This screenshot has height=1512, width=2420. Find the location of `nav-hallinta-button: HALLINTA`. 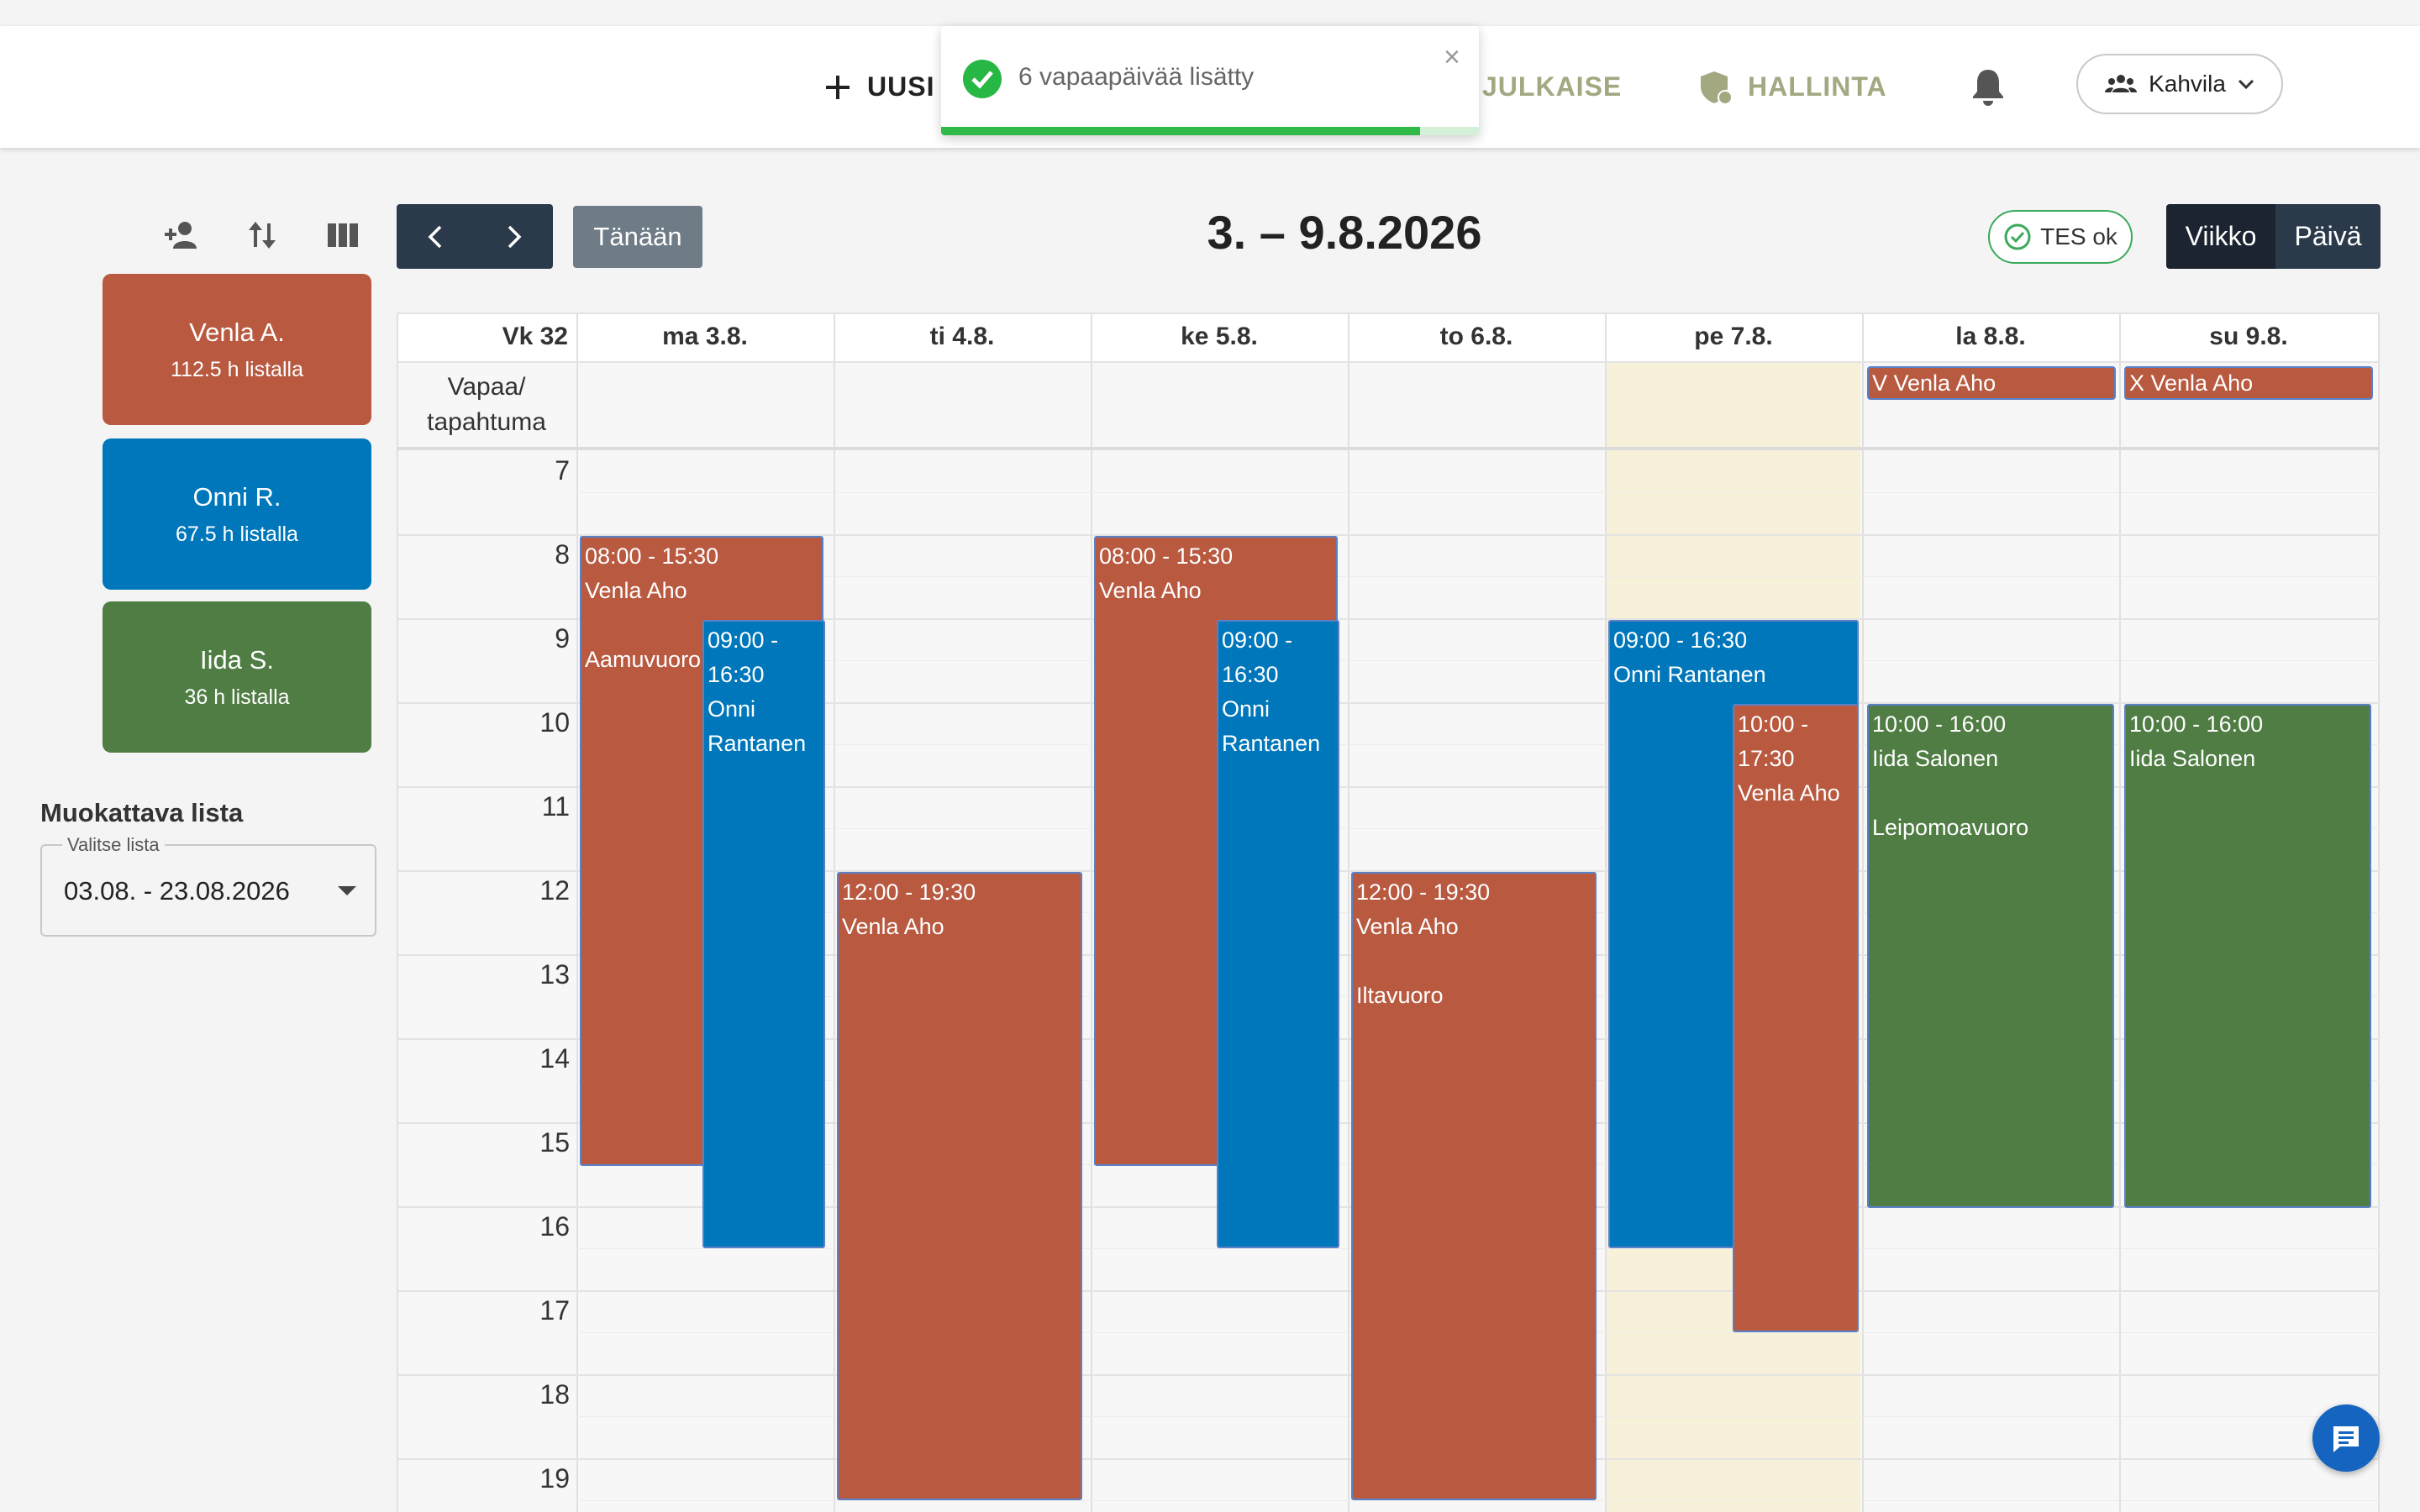

nav-hallinta-button: HALLINTA is located at coordinates (1793, 87).